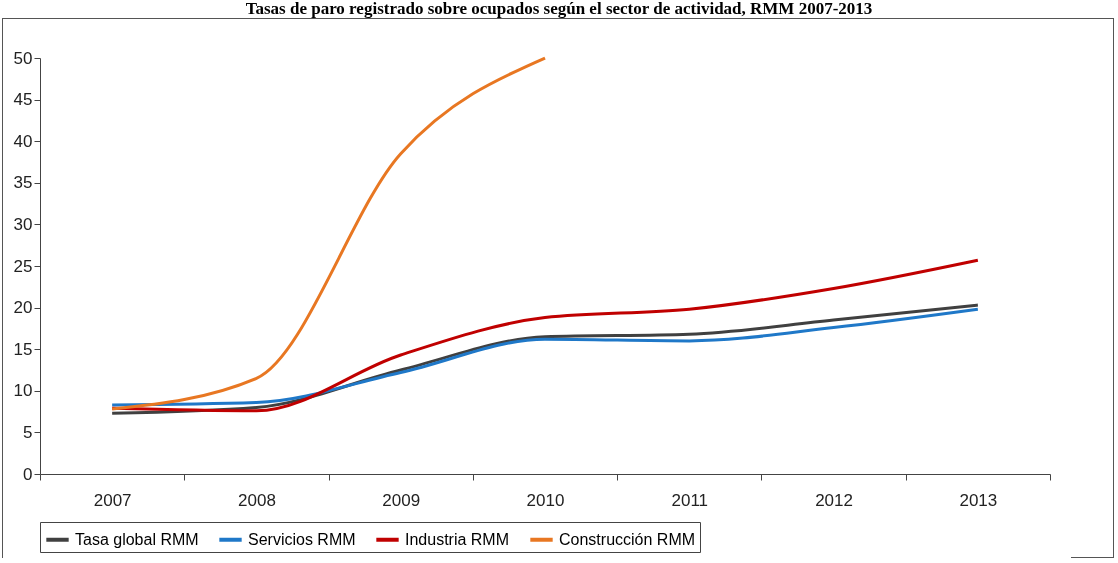  I want to click on chart-title: Tasas de paro registrado sobre ocupados según el sector de actividad, RMM 2007-2013, so click(559, 9).